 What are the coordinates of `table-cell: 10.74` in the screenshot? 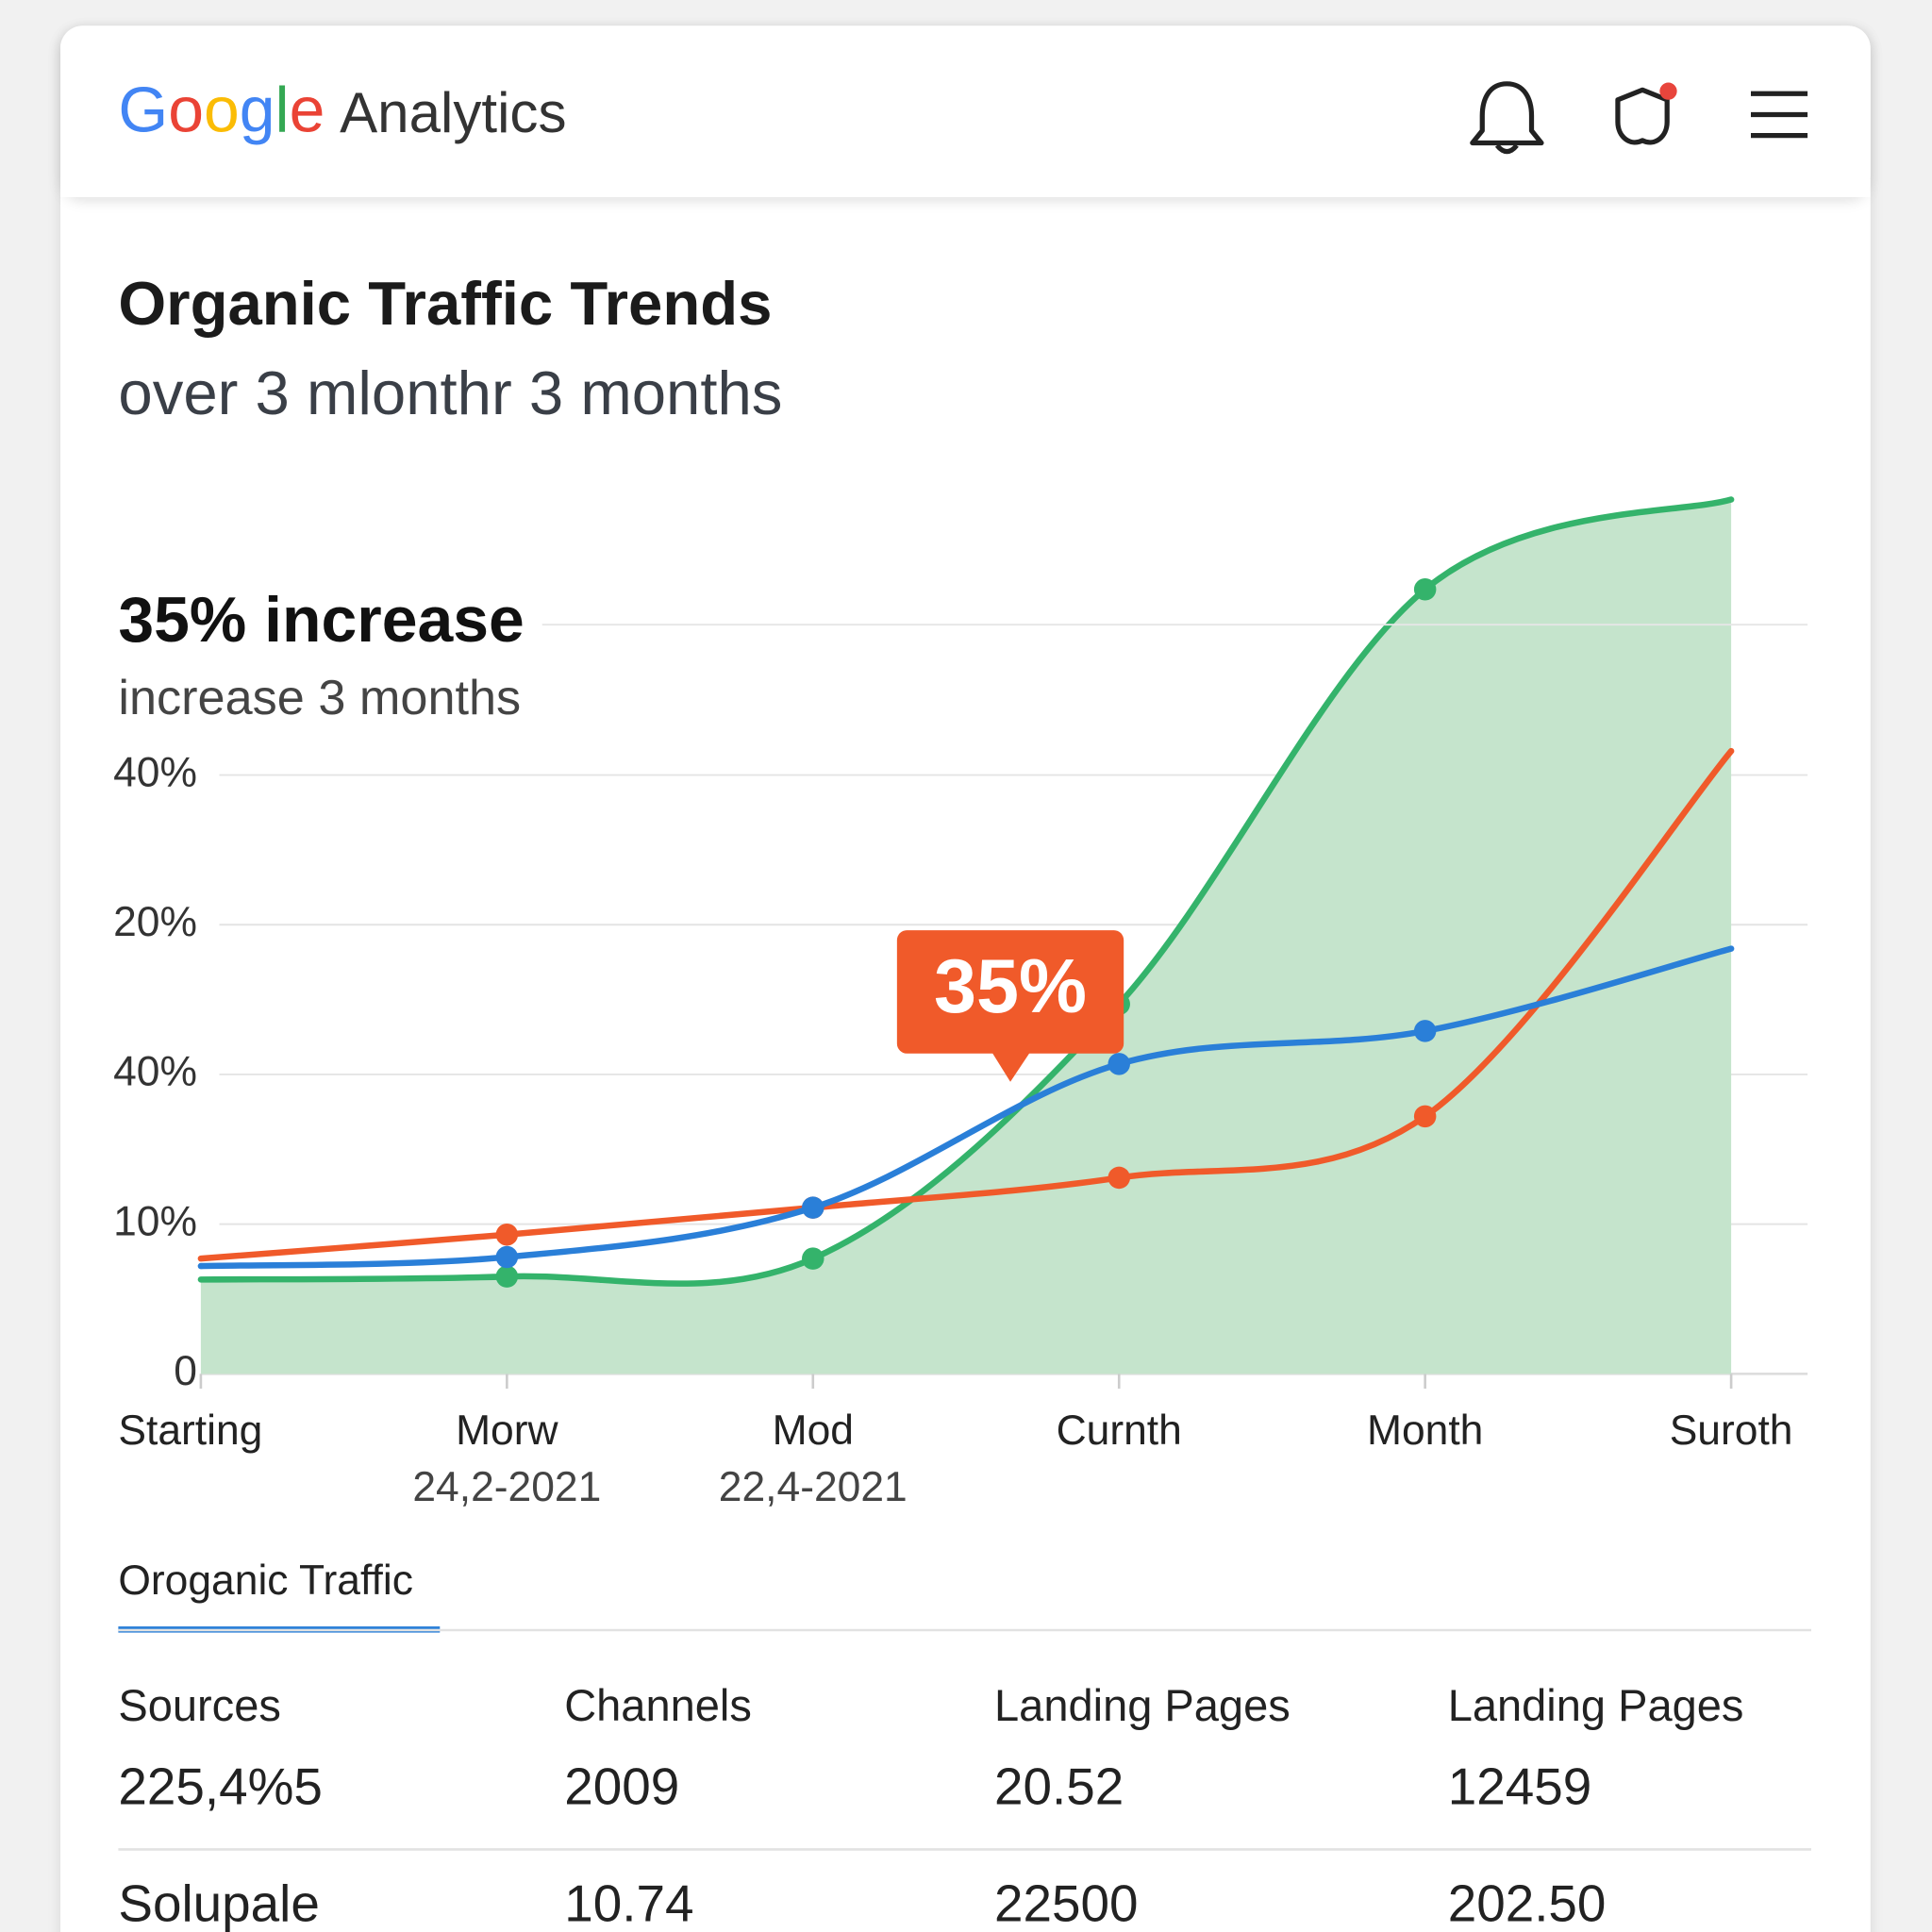 It's located at (628, 1903).